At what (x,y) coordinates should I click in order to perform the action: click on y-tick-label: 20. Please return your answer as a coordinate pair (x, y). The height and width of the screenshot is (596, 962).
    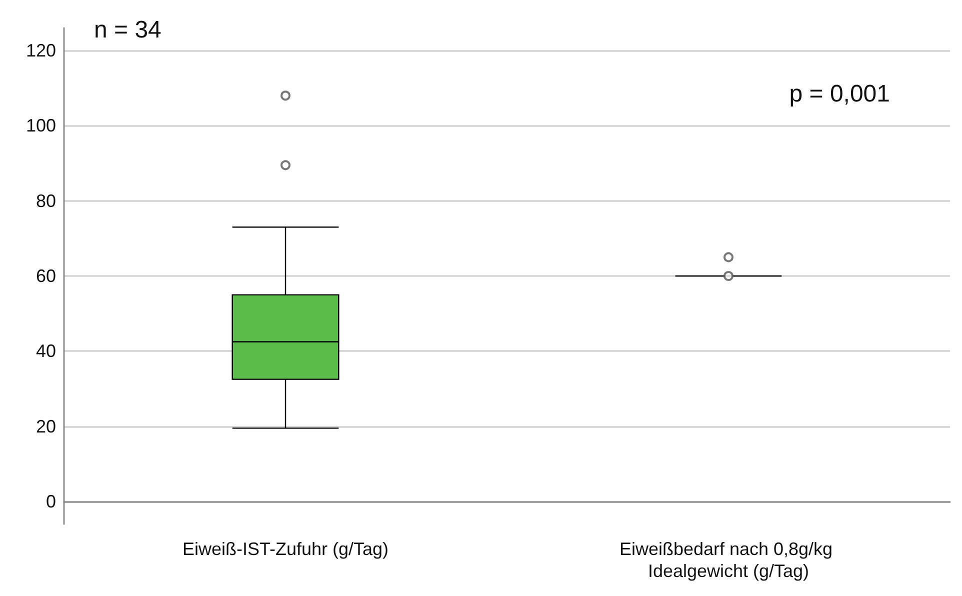
    Looking at the image, I should click on (46, 426).